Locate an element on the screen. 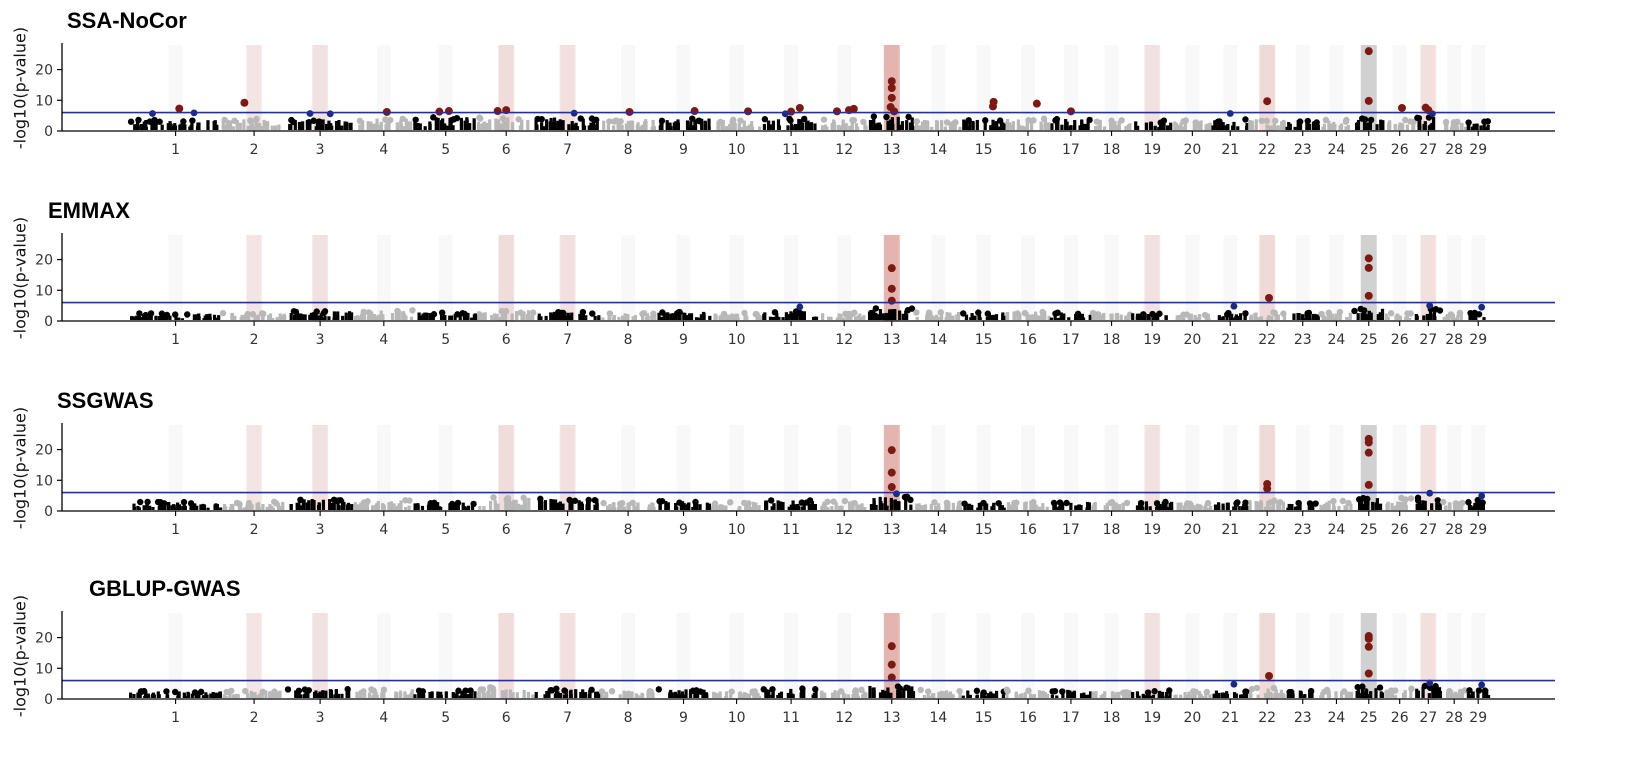  x-tick-label: 27 is located at coordinates (1428, 150).